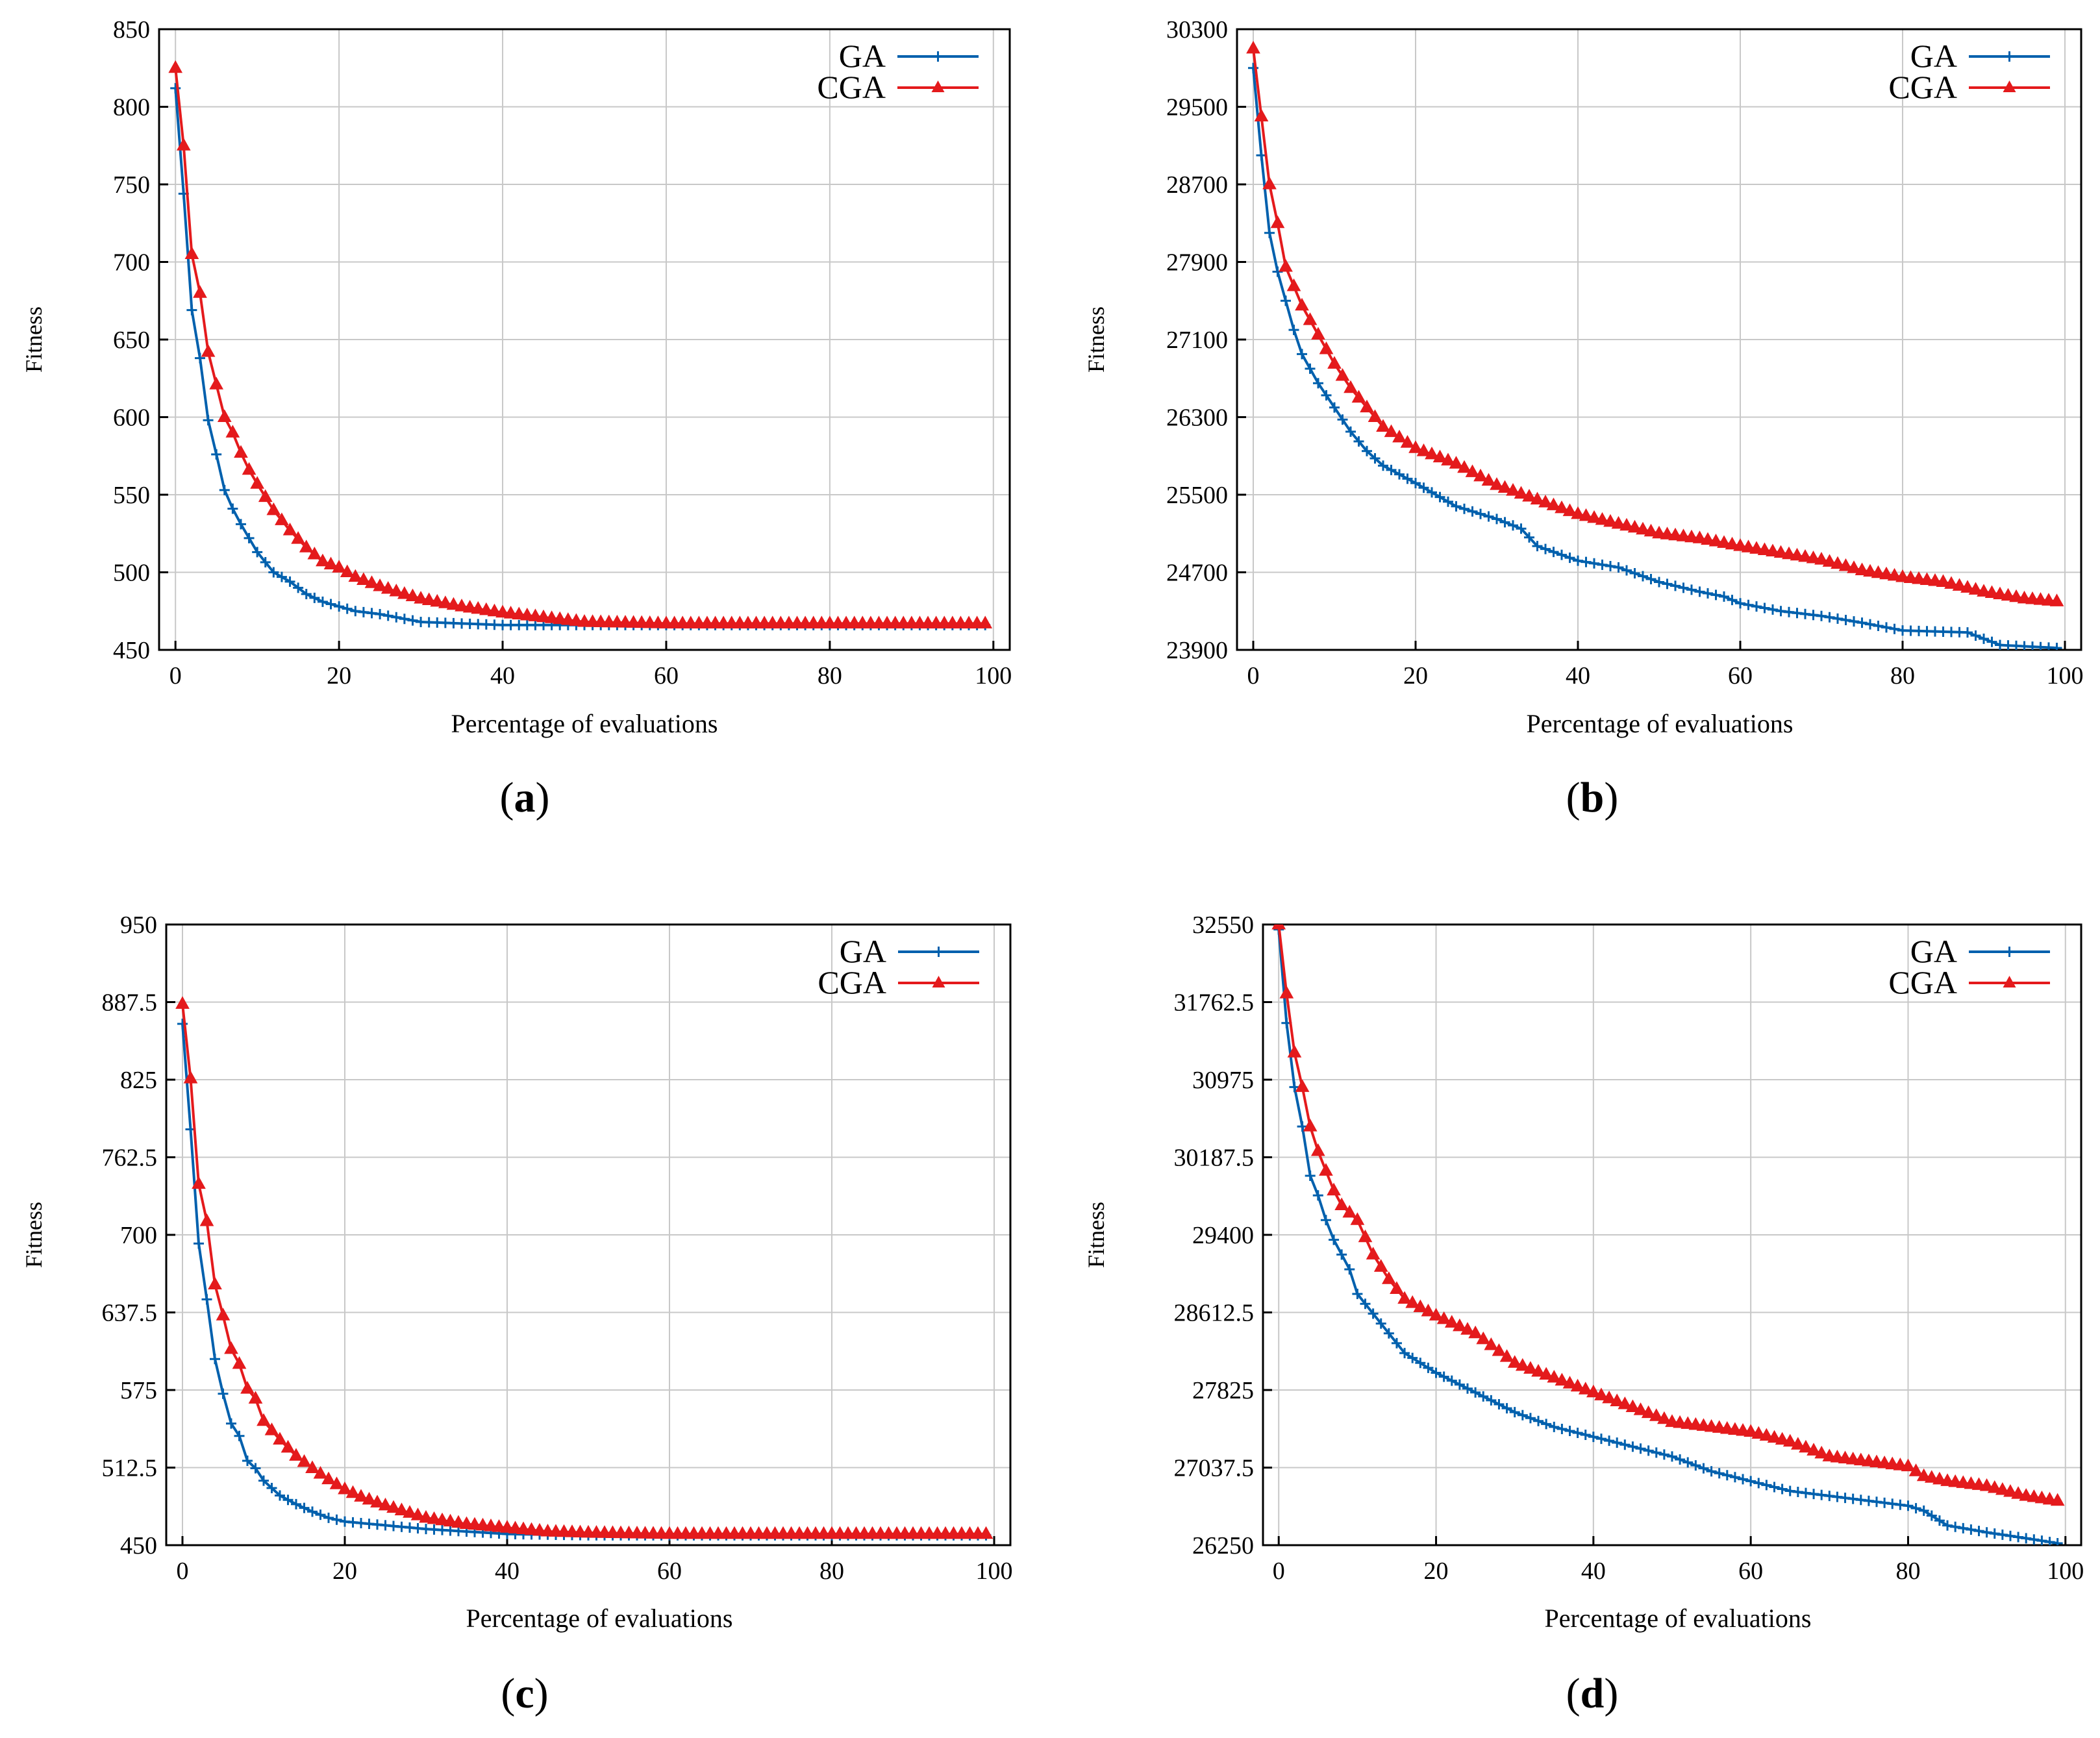 The height and width of the screenshot is (1738, 2100). What do you see at coordinates (595, 1560) in the screenshot?
I see `panel-c-xticks: 0 20 40 60 80 100` at bounding box center [595, 1560].